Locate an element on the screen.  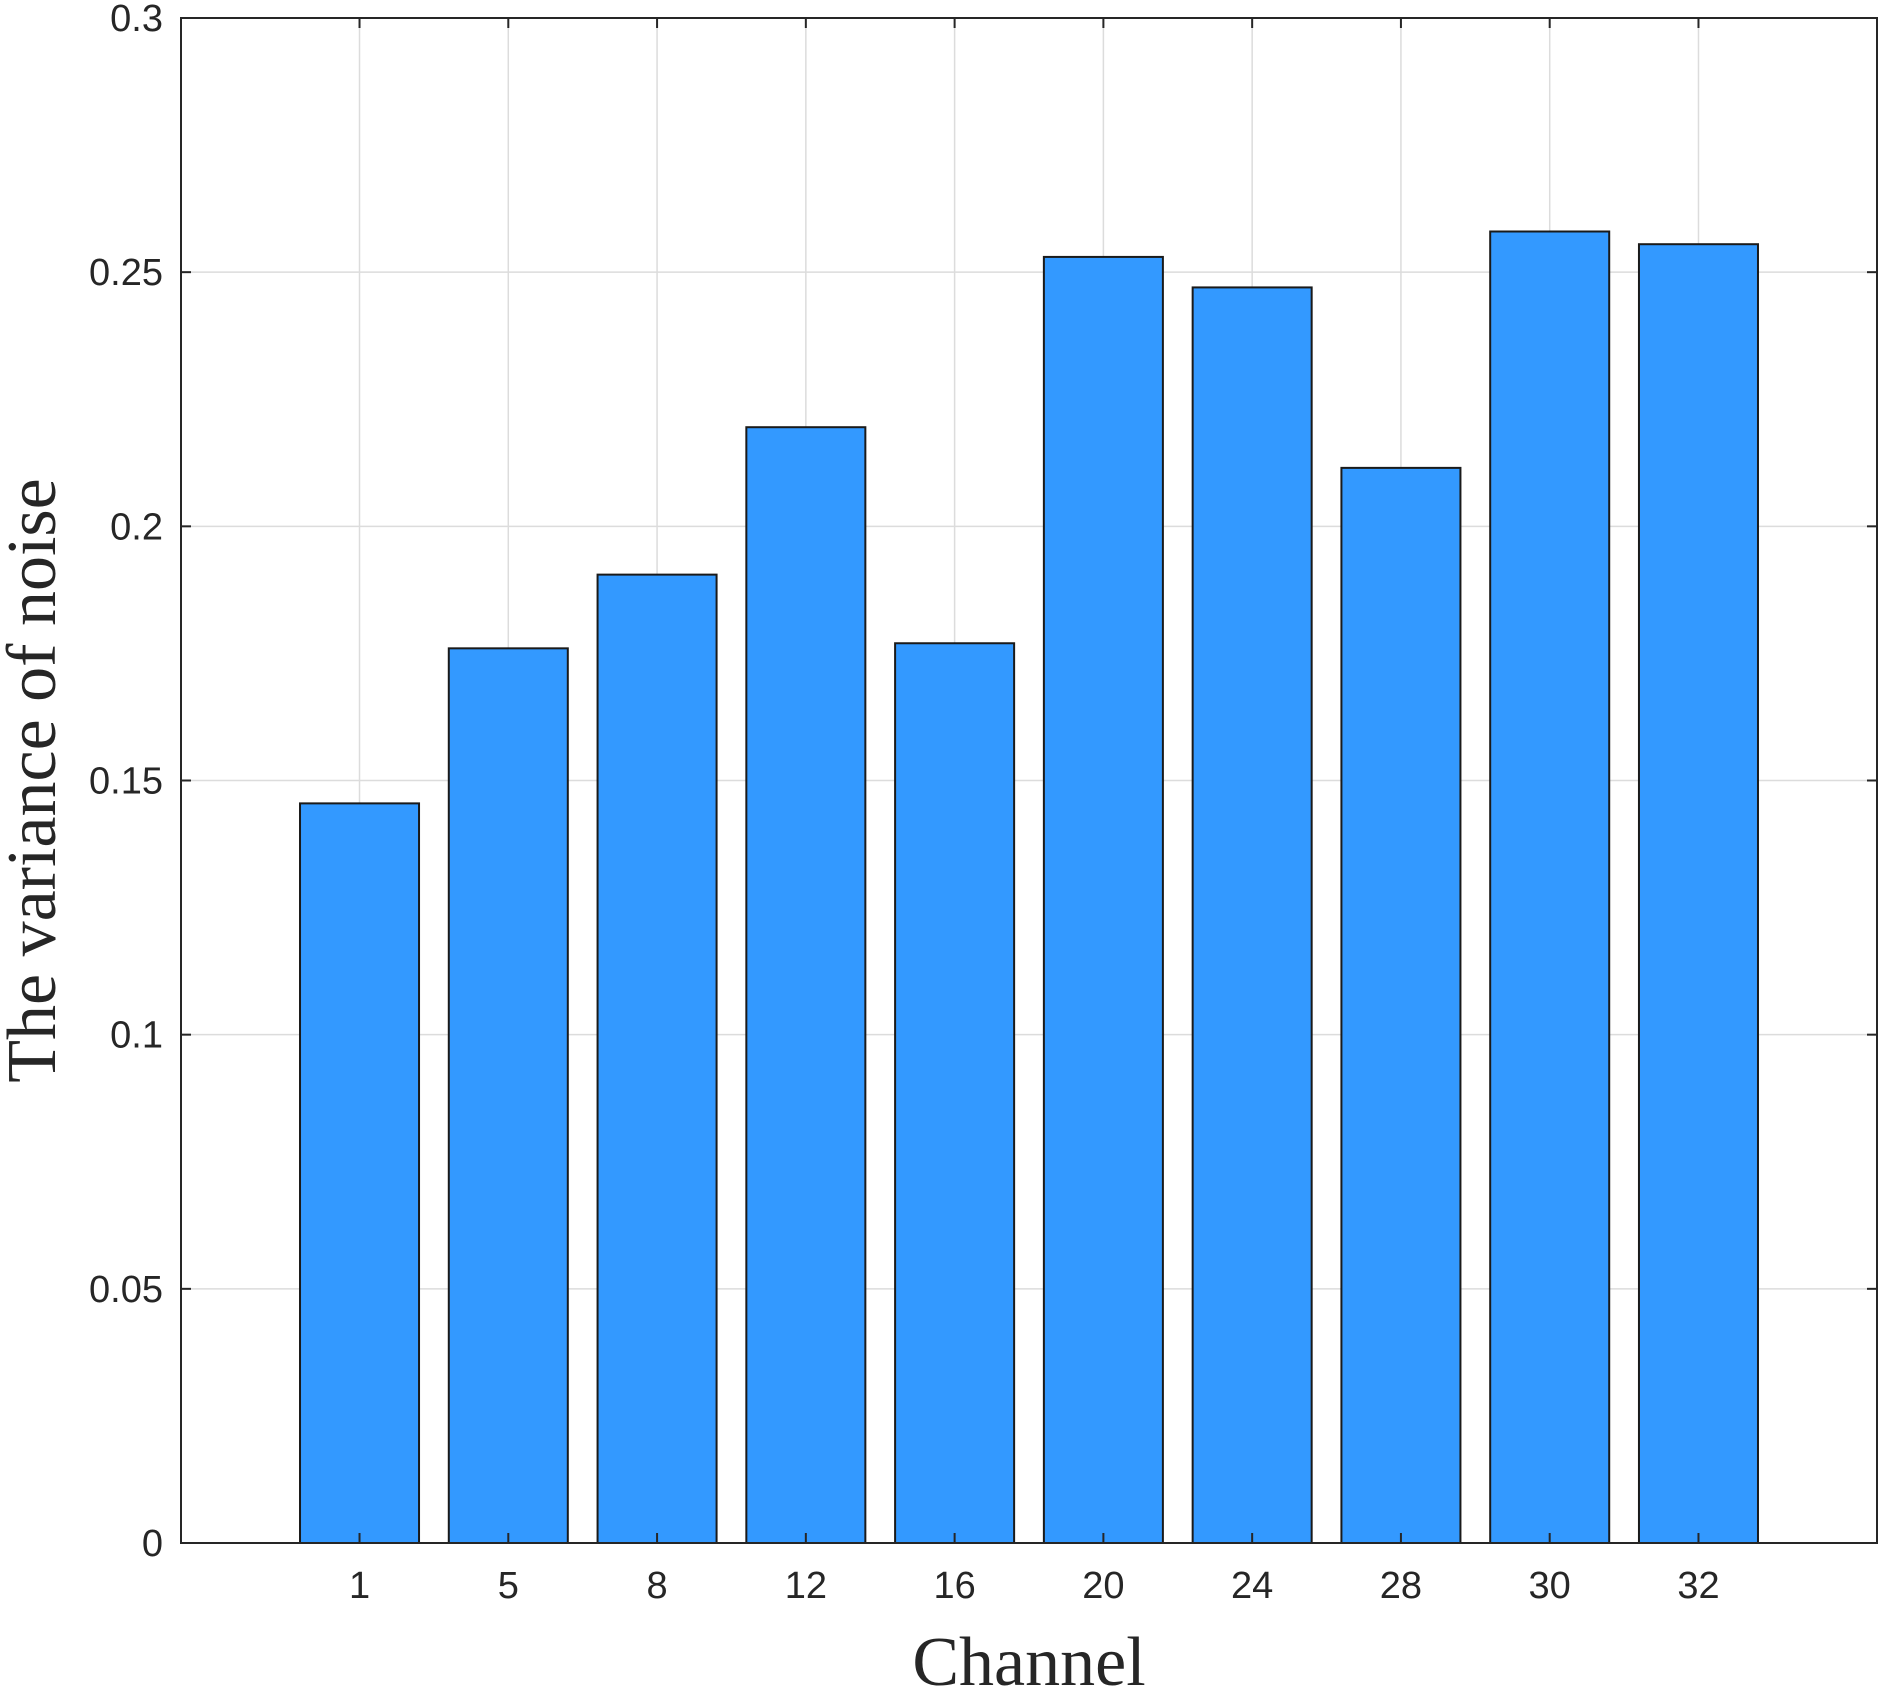
x-axis-title: Channel is located at coordinates (1028, 1657).